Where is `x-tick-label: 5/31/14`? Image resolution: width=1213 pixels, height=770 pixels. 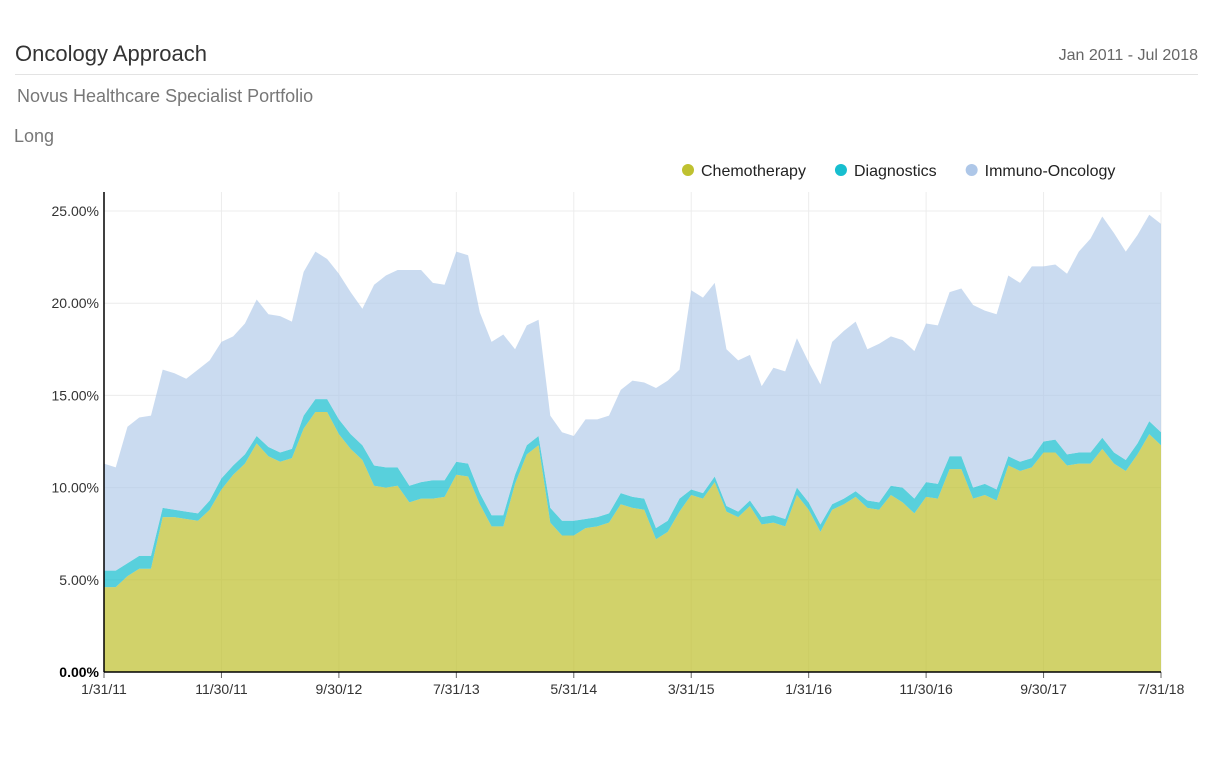 x-tick-label: 5/31/14 is located at coordinates (573, 689).